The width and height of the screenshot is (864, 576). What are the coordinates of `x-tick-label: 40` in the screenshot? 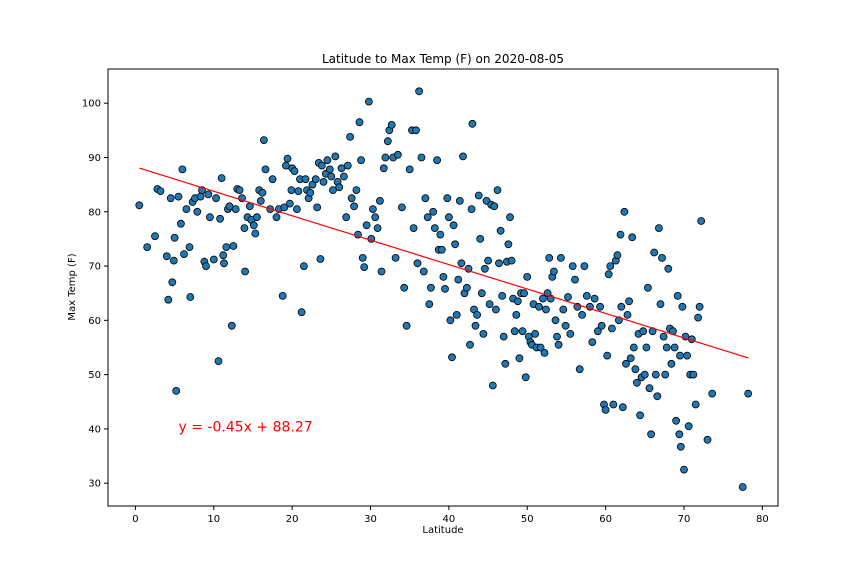 It's located at (449, 519).